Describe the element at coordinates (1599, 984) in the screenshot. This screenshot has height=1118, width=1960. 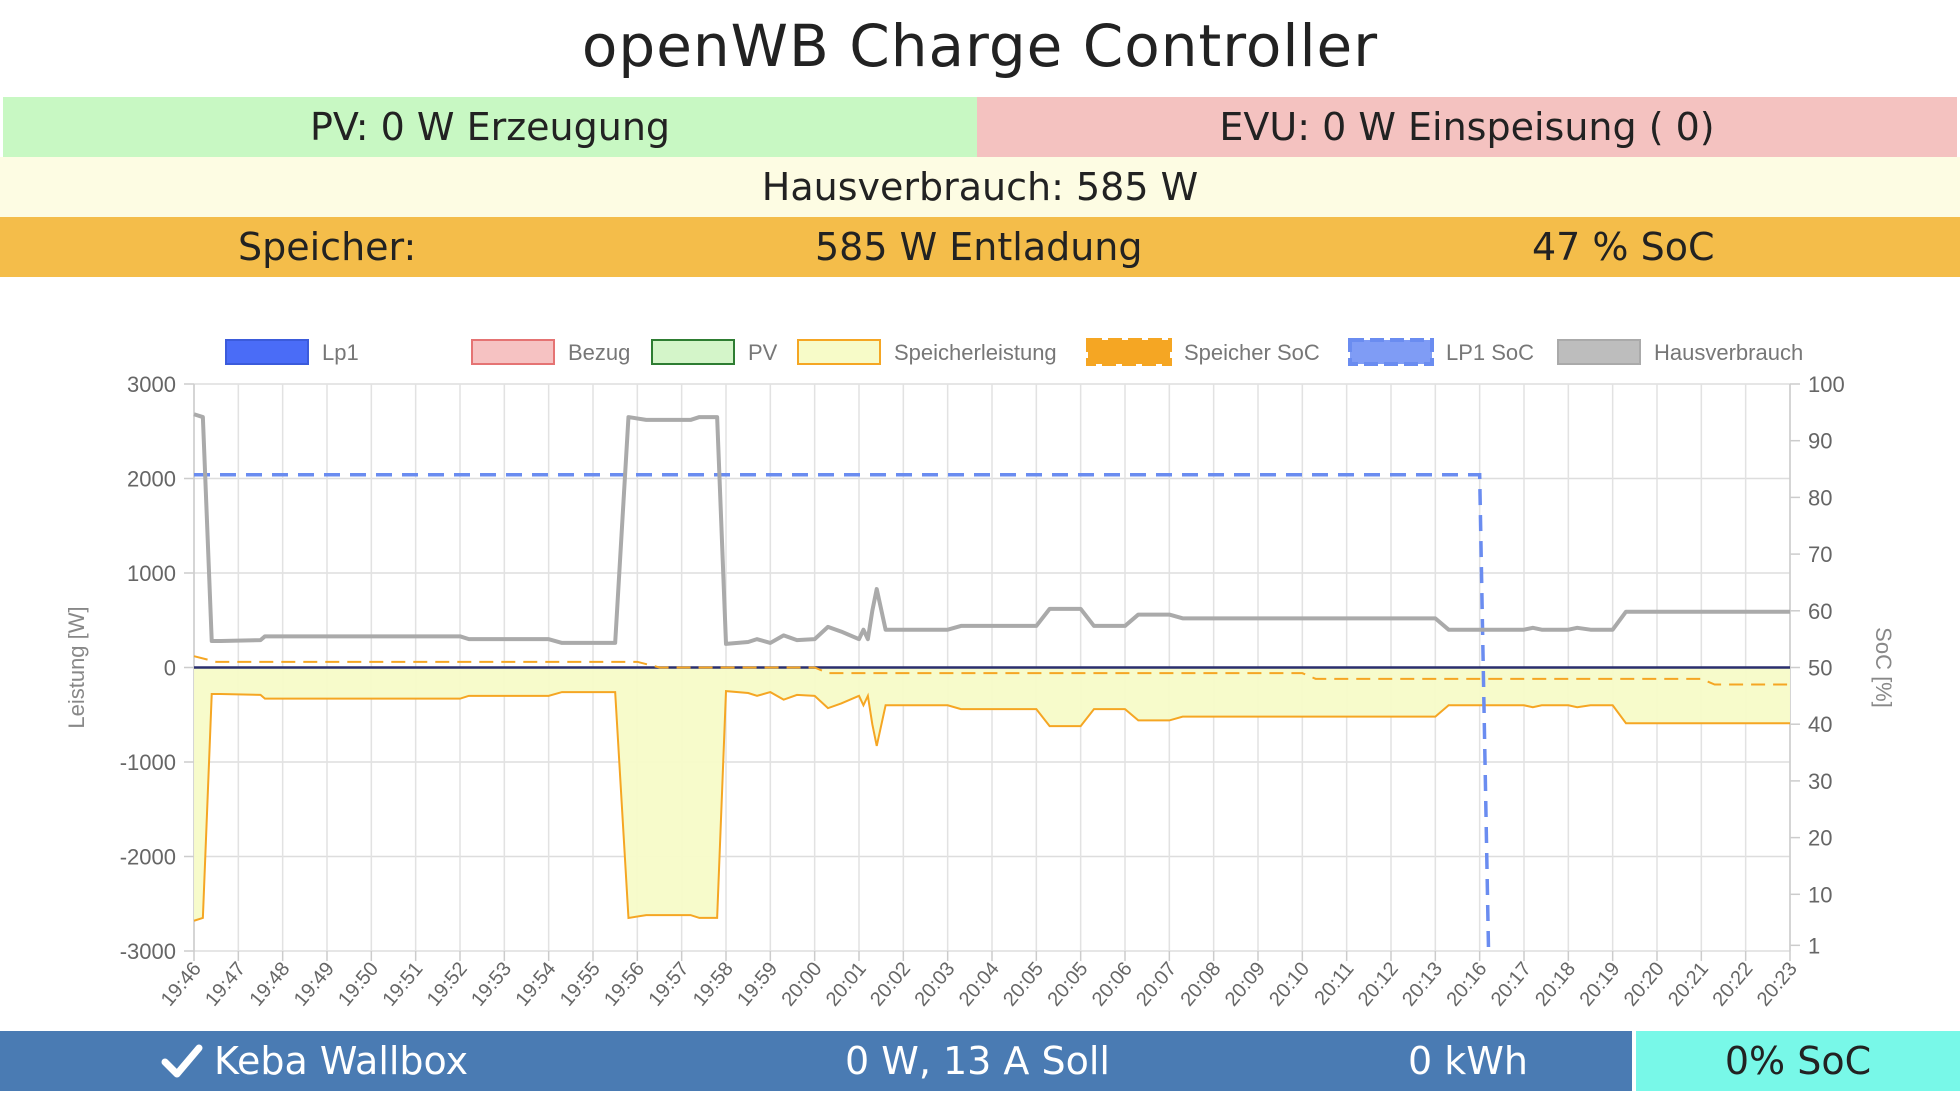
I see `x-tick-label: 20:19` at that location.